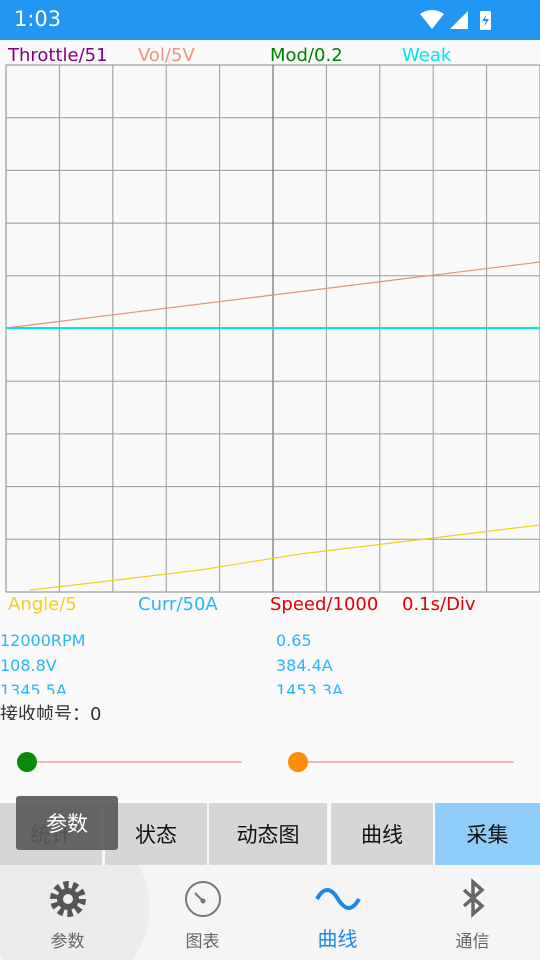  I want to click on wave-icon, so click(337, 899).